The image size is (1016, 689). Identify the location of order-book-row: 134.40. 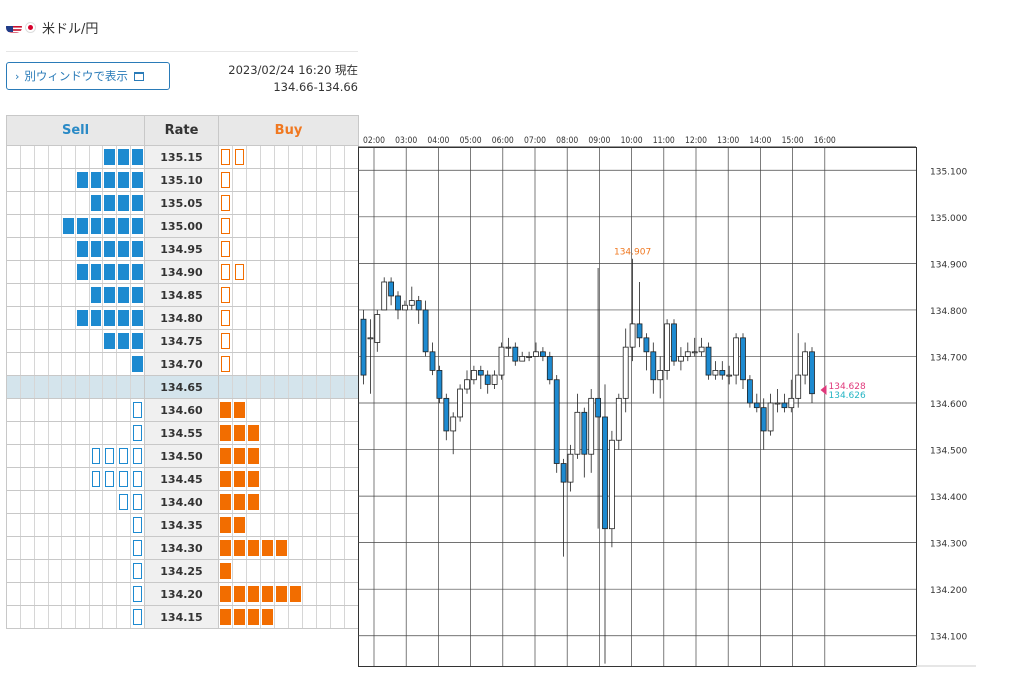
(182, 502).